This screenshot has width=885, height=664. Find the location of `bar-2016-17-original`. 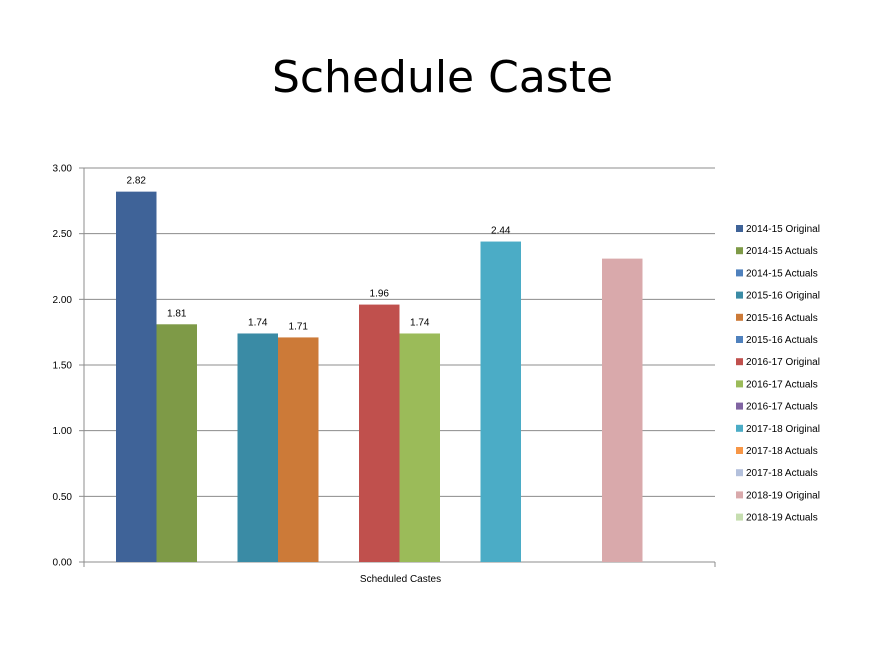

bar-2016-17-original is located at coordinates (379, 433).